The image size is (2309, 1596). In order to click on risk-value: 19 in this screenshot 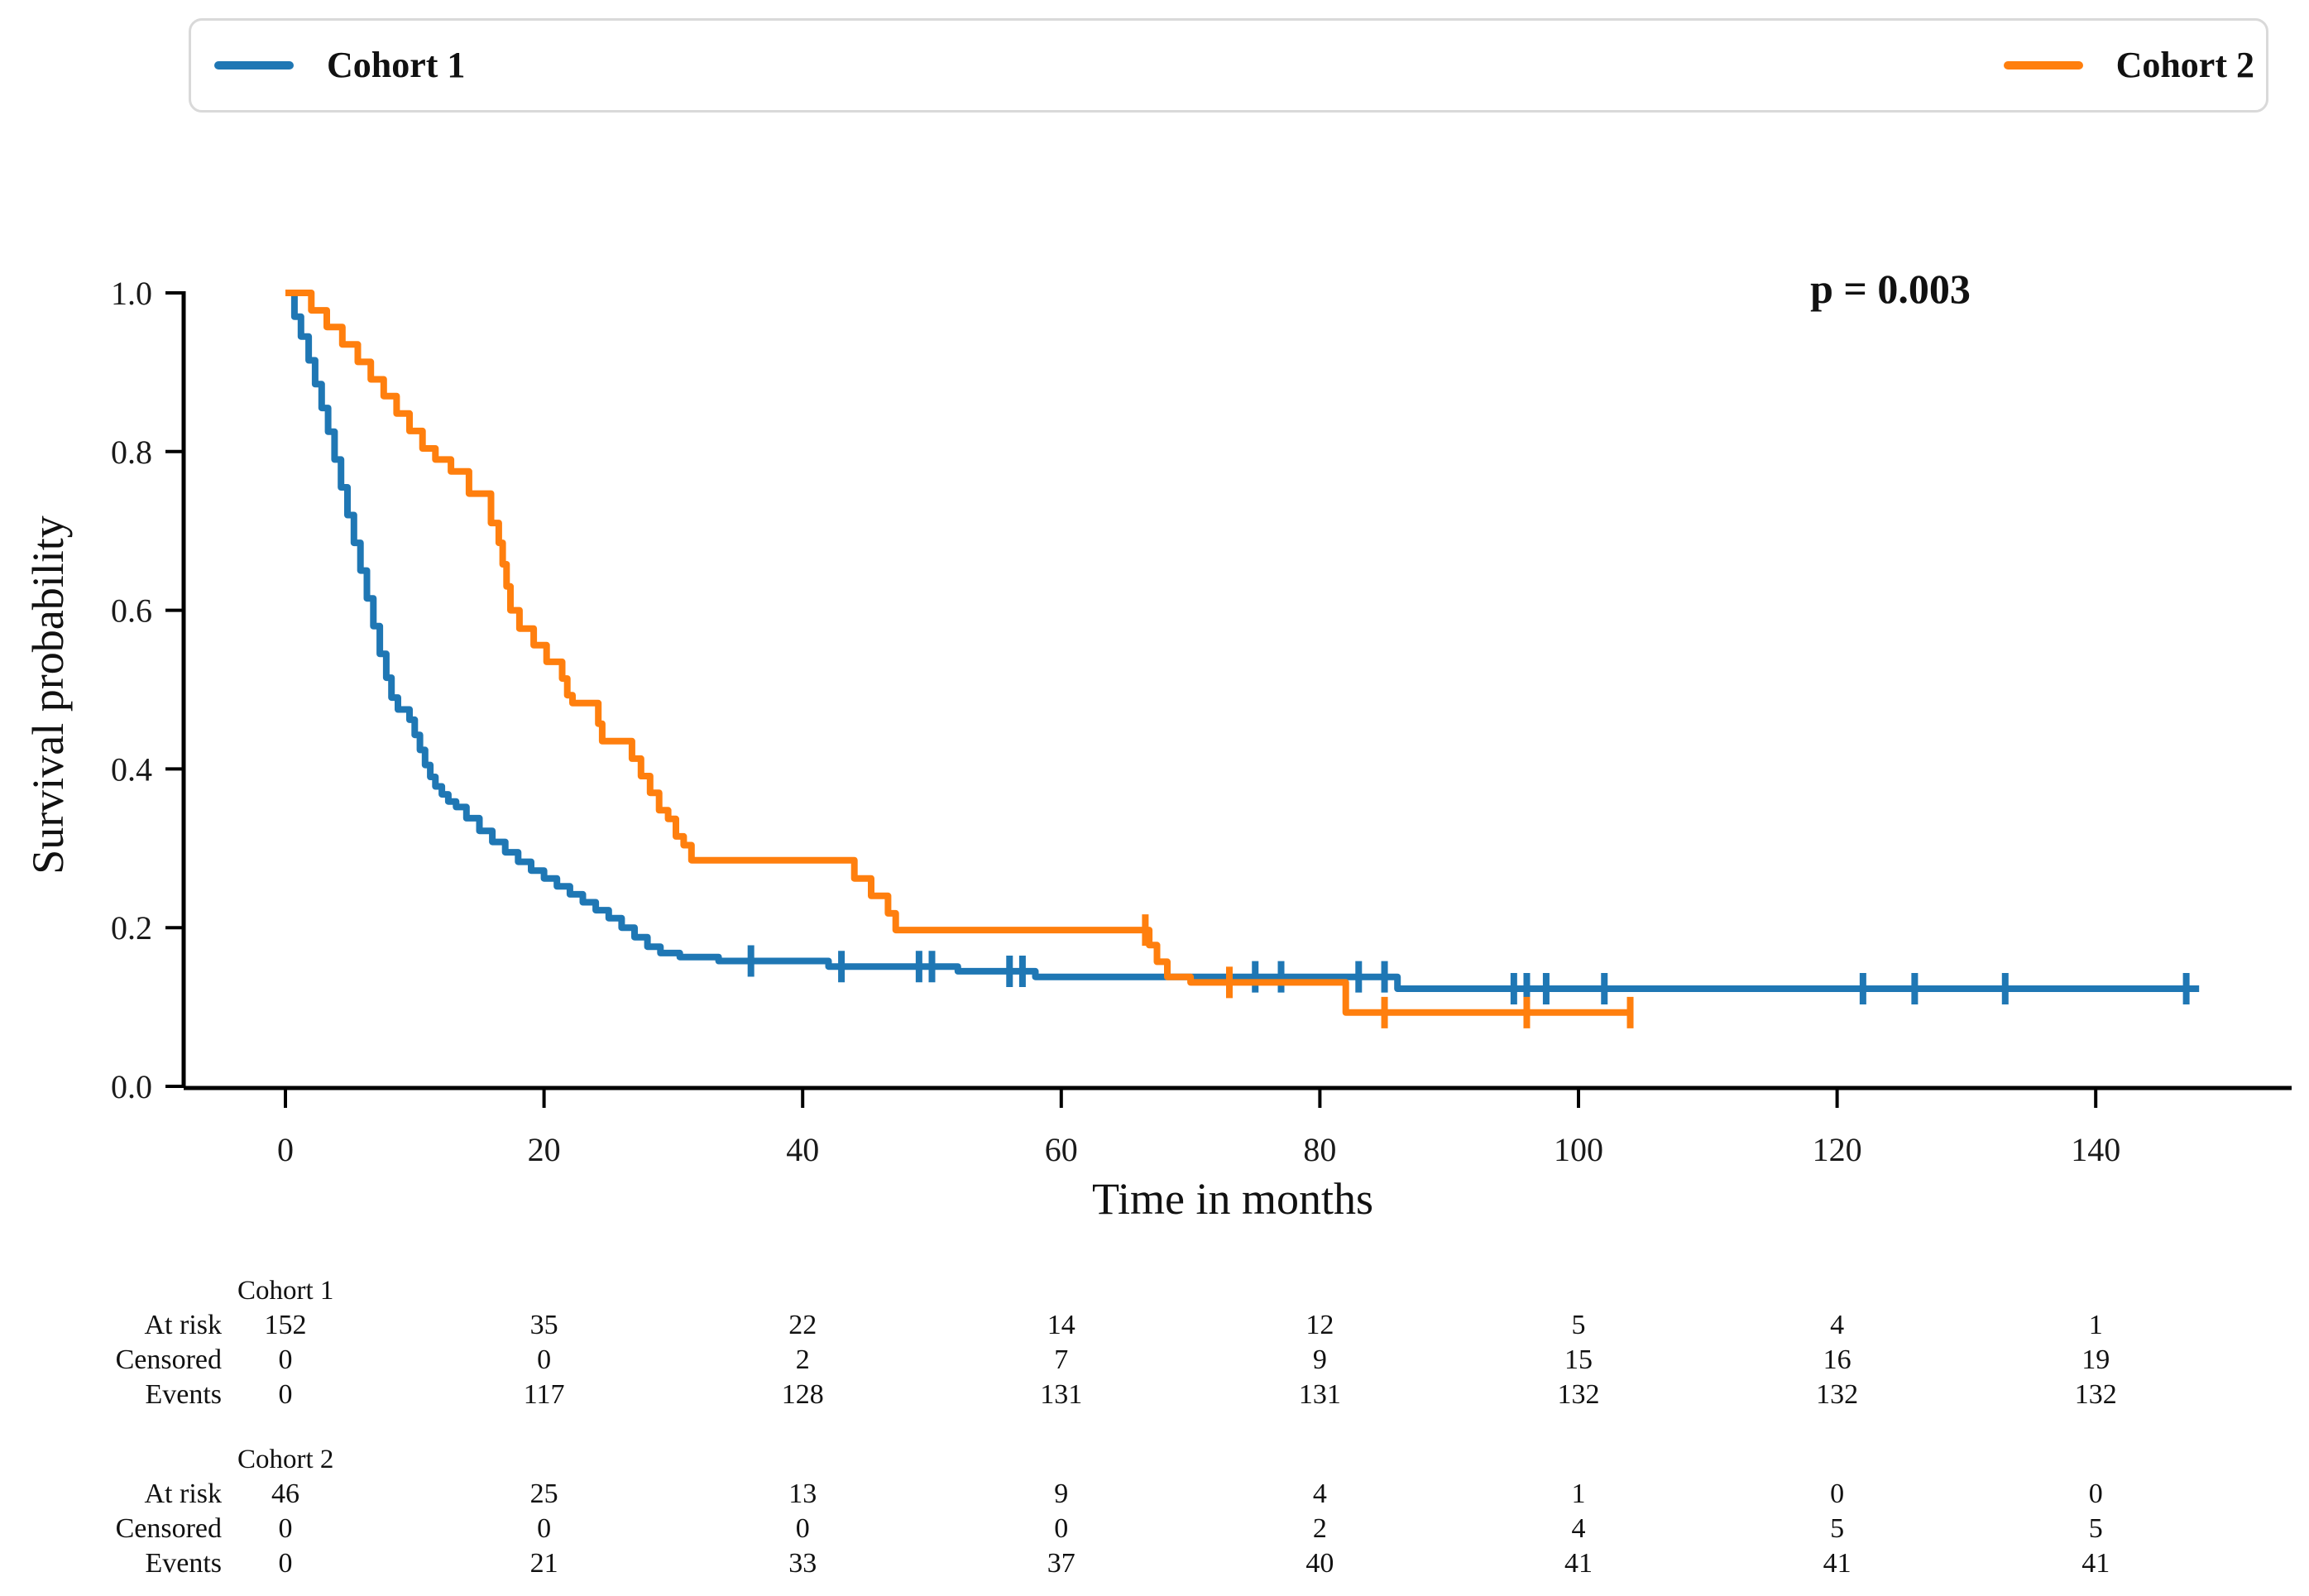, I will do `click(2095, 1359)`.